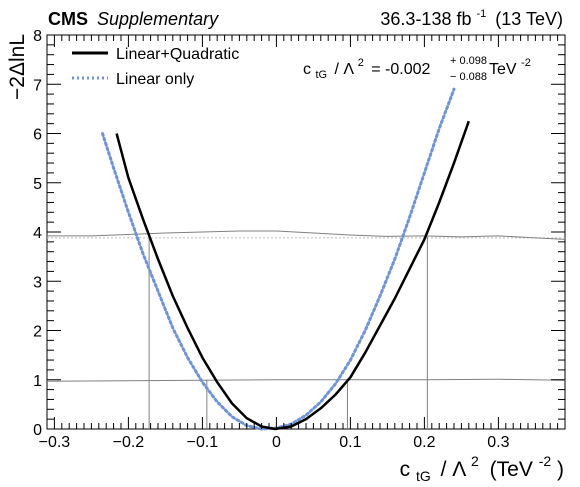  What do you see at coordinates (17, 67) in the screenshot?
I see `y-axis-label: −2ΔlnL` at bounding box center [17, 67].